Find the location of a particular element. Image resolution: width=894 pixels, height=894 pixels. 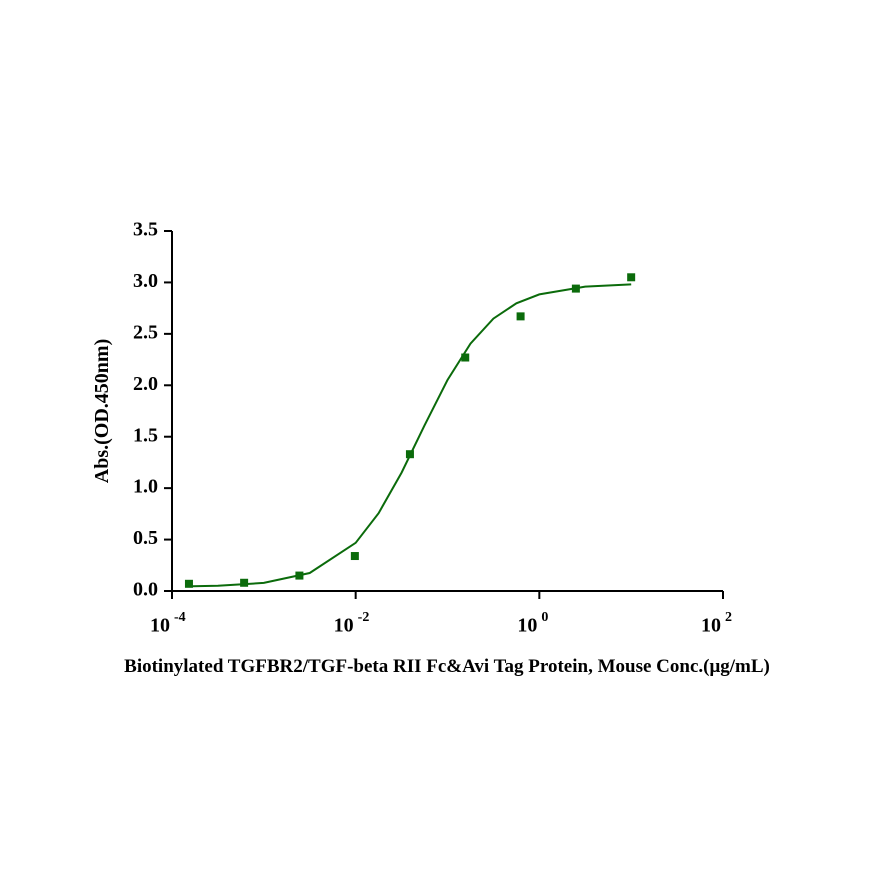

y-tick-label: 2.0 is located at coordinates (145, 384).